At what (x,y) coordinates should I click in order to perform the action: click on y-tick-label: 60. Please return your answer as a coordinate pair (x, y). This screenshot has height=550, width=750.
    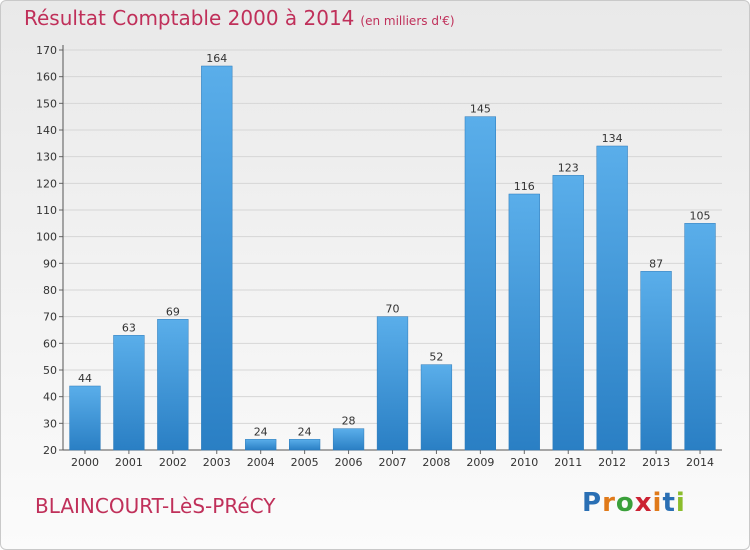
    Looking at the image, I should click on (50, 343).